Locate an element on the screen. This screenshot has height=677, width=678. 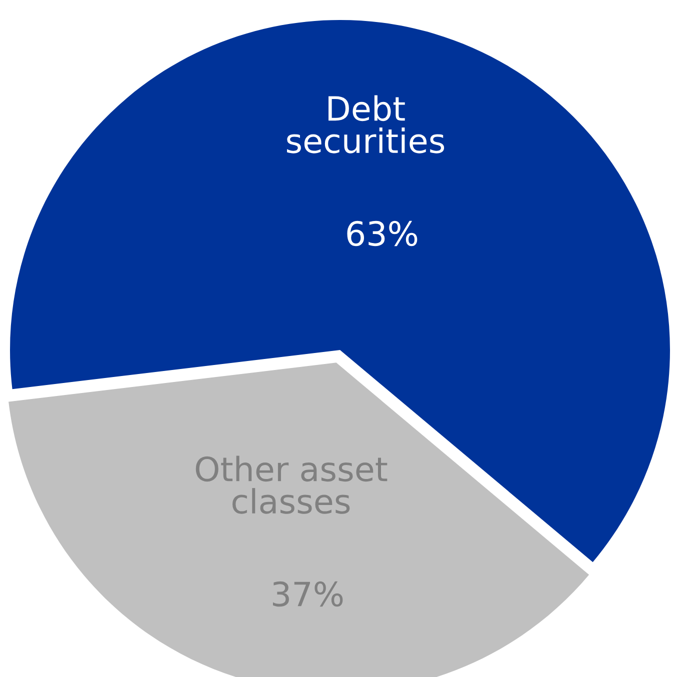
data-label: 63% is located at coordinates (382, 233).